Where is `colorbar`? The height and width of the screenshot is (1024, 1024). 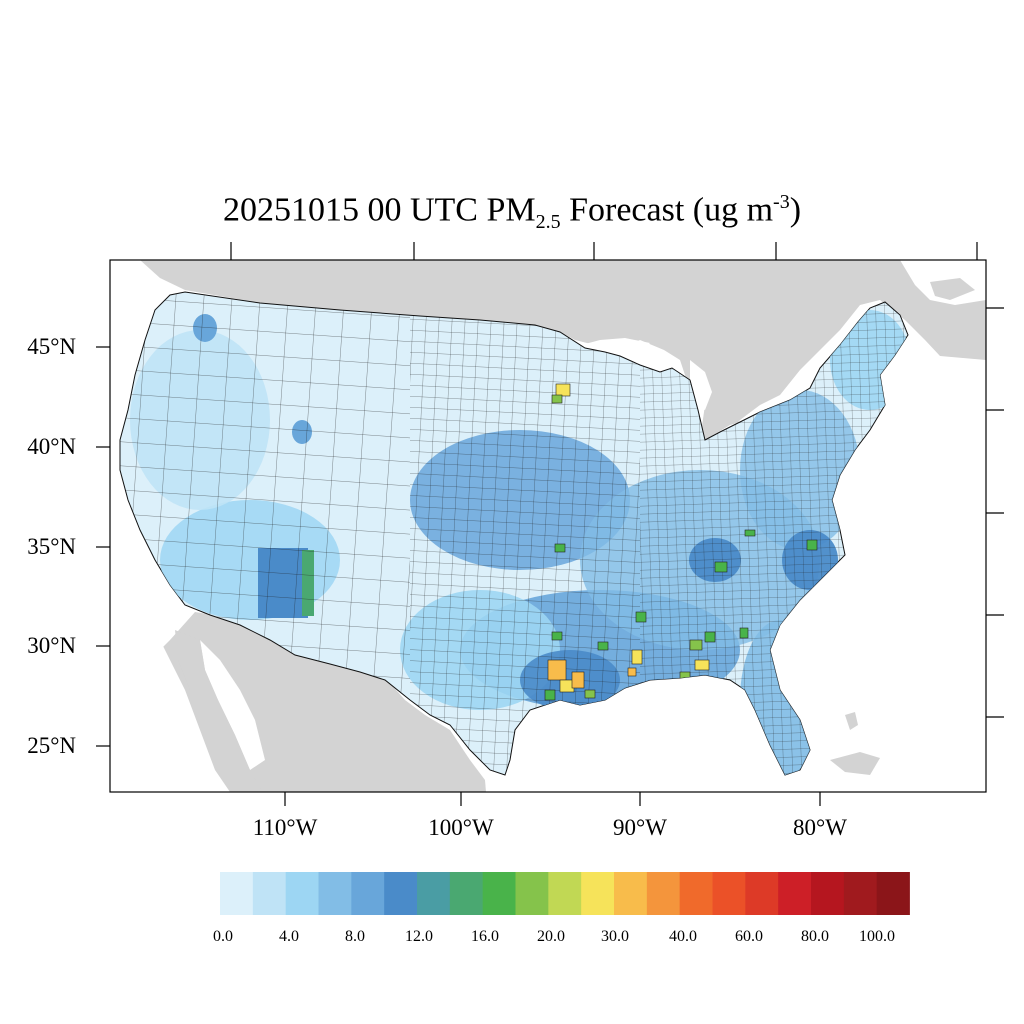
colorbar is located at coordinates (565, 893).